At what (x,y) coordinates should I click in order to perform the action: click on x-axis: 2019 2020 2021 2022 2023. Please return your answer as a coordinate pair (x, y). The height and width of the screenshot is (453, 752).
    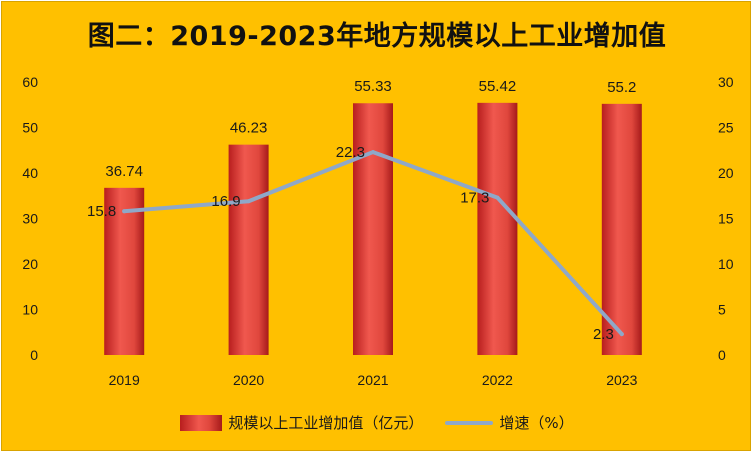
    Looking at the image, I should click on (373, 380).